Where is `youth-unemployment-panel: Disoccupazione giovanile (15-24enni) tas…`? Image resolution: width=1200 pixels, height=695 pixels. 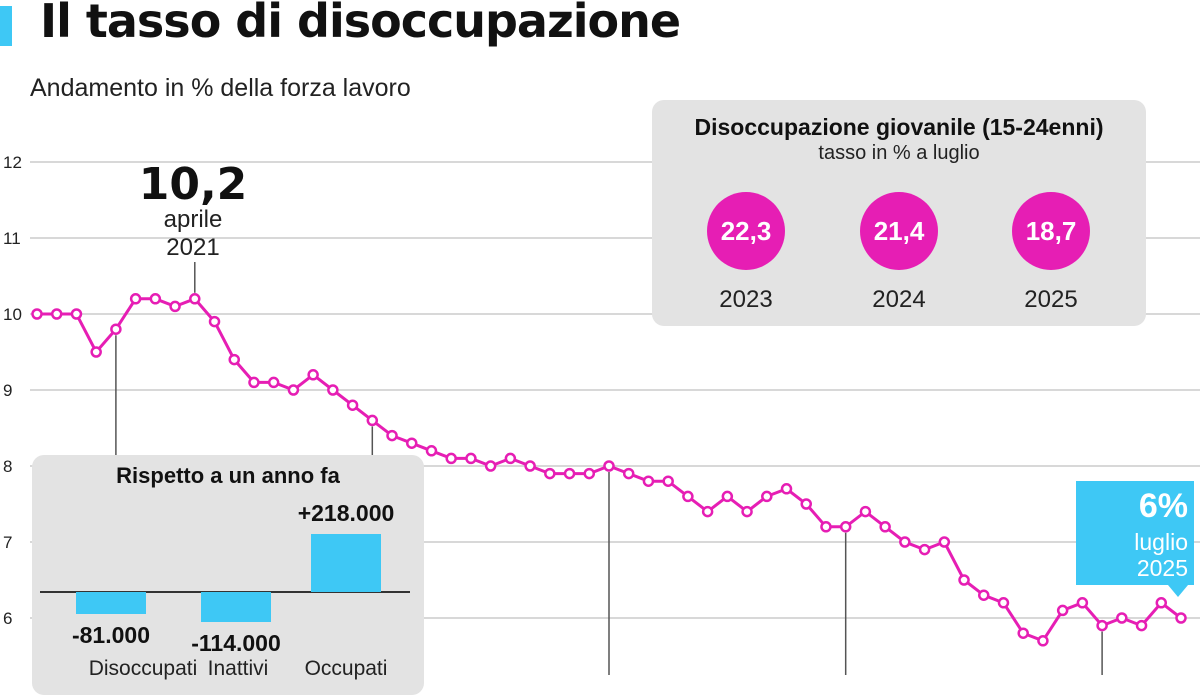
youth-unemployment-panel: Disoccupazione giovanile (15-24enni) tas… is located at coordinates (899, 213).